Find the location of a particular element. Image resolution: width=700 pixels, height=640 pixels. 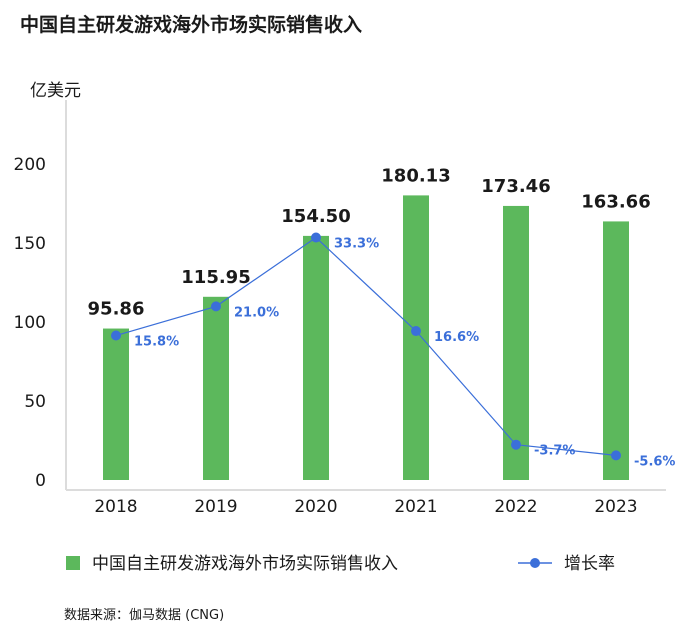

x-tick-label: 2022 is located at coordinates (515, 507).